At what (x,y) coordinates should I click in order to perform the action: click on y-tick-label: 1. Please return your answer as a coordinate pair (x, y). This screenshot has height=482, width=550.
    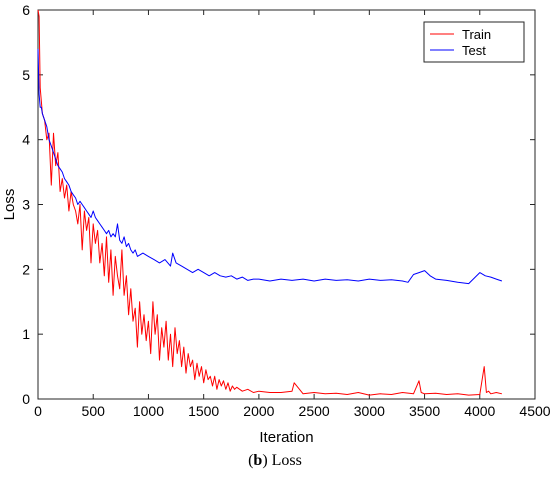
    Looking at the image, I should click on (26, 334).